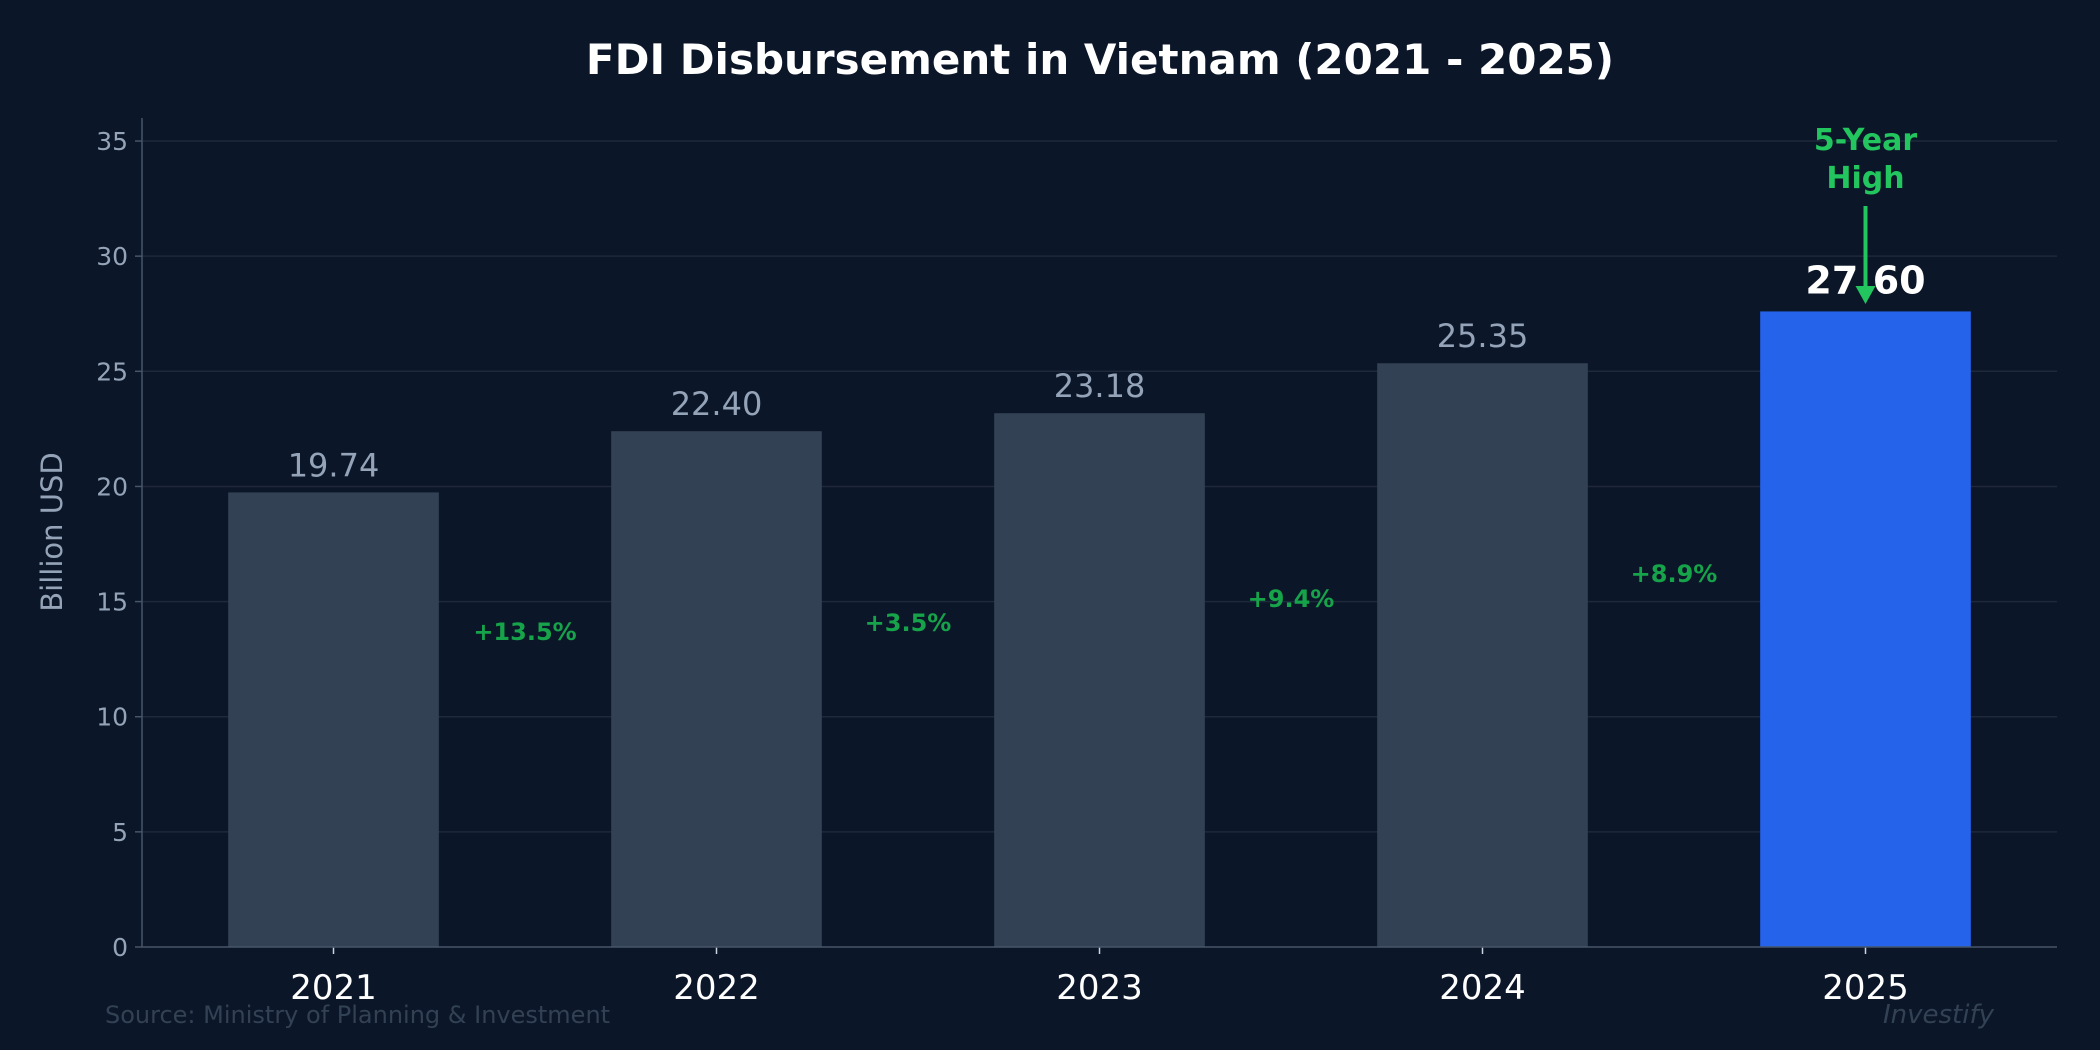  Describe the element at coordinates (1100, 386) in the screenshot. I see `value-label-2023: 23.18` at that location.